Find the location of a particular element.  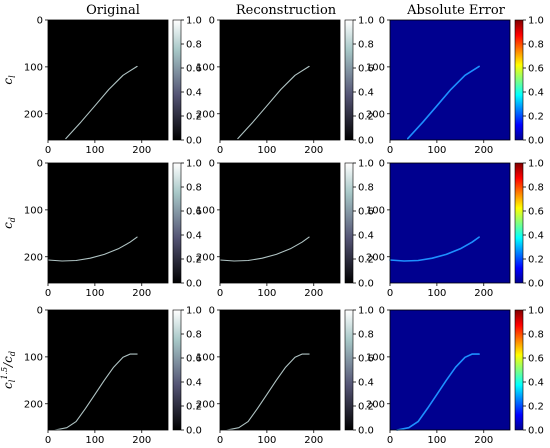

panel-row-cl-reconstruction: 0 100 200 0 100 200 0.0 0.2 0.4 0.6 0.8 1.0 is located at coordinates (285, 86).